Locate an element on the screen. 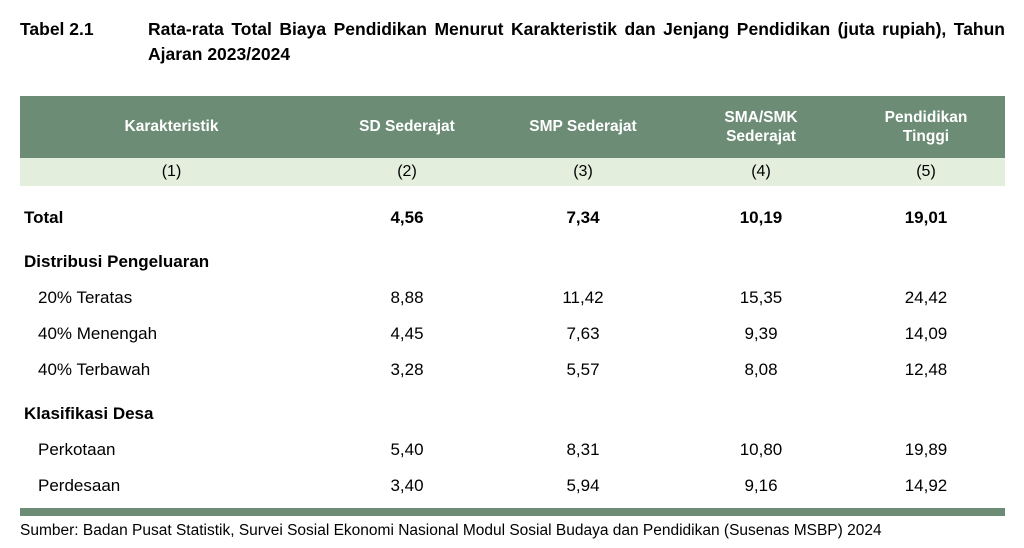 The image size is (1024, 548). row-label: Perdesaan is located at coordinates (79, 485).